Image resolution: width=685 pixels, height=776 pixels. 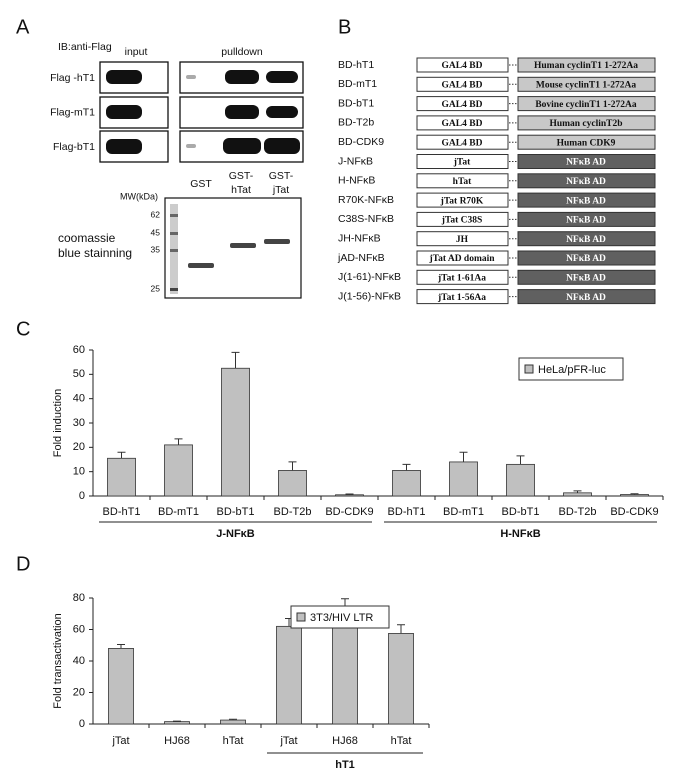 I want to click on x-tick-label: BD-mT1, so click(x=463, y=512).